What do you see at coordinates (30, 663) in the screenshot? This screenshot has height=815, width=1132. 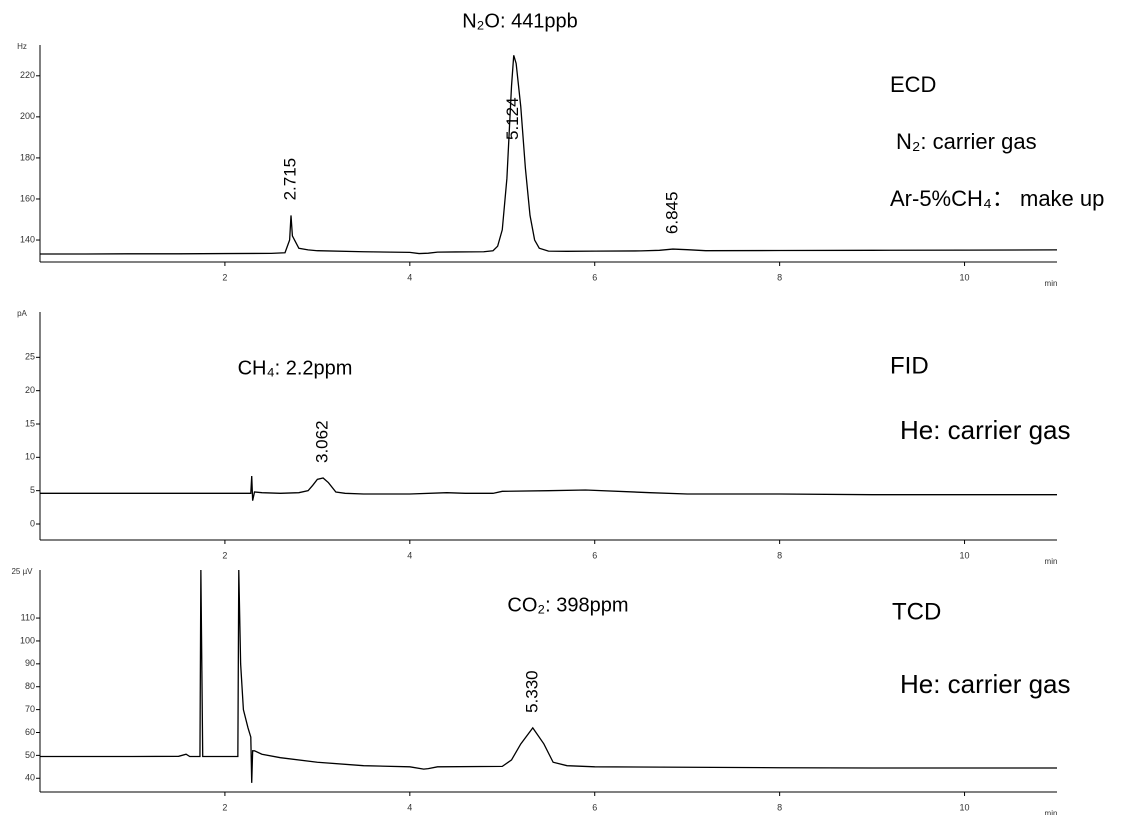 I see `y-tick-label: 90` at bounding box center [30, 663].